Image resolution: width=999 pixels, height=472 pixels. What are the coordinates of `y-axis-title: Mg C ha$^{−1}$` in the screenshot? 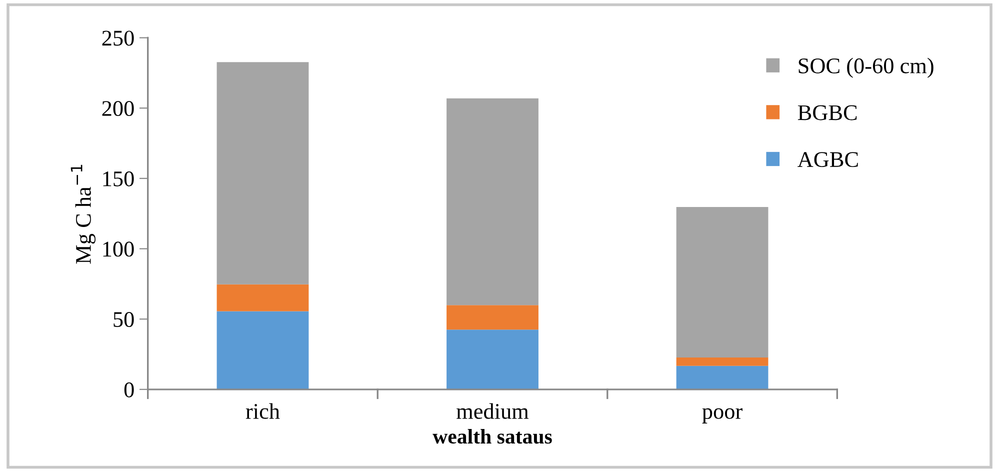 It's located at (83, 214).